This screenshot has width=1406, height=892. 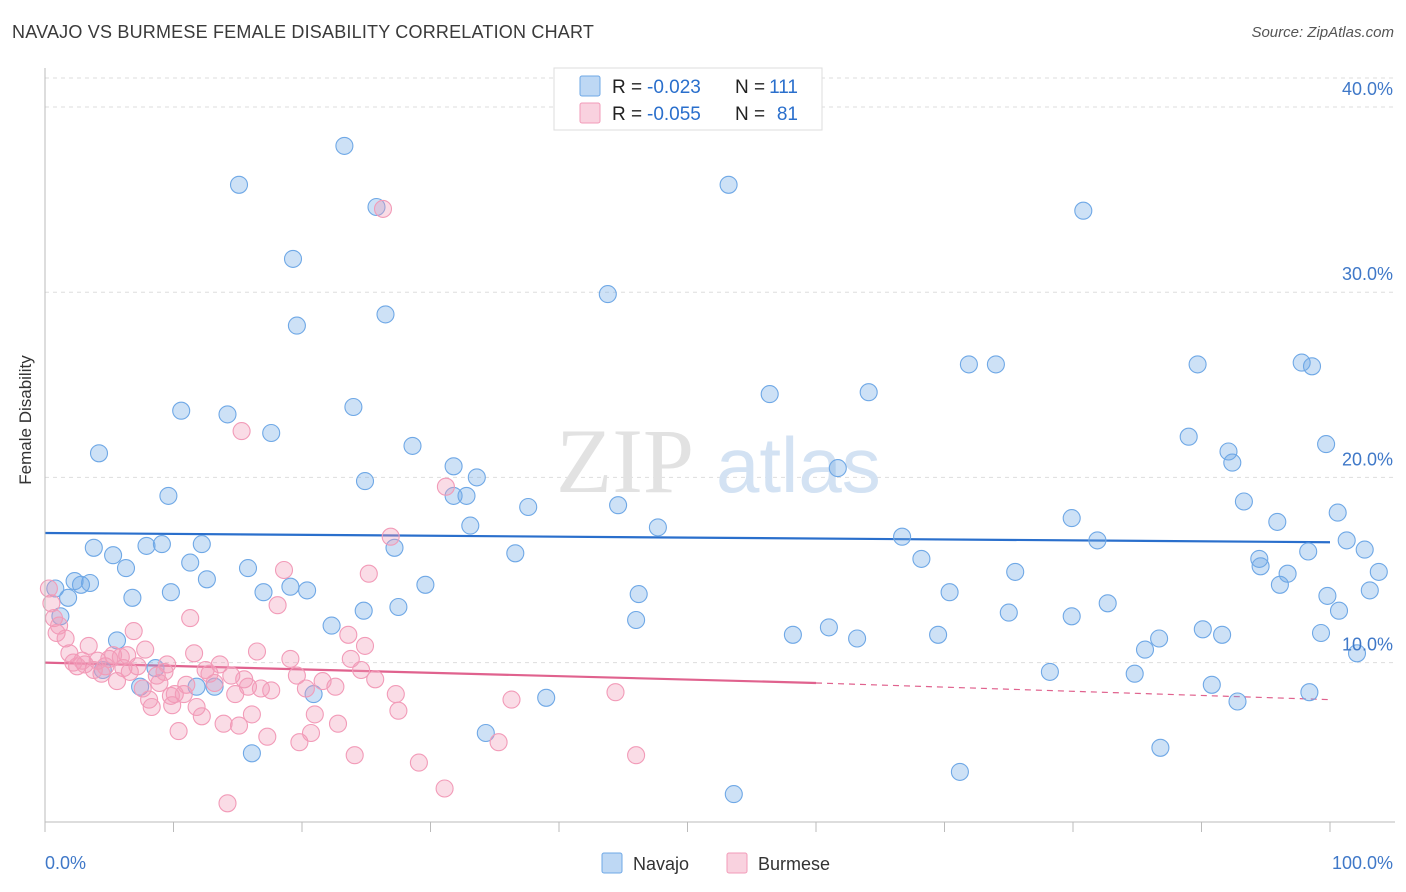 I want to click on y-tick-label: 40.0%, so click(x=1367, y=89).